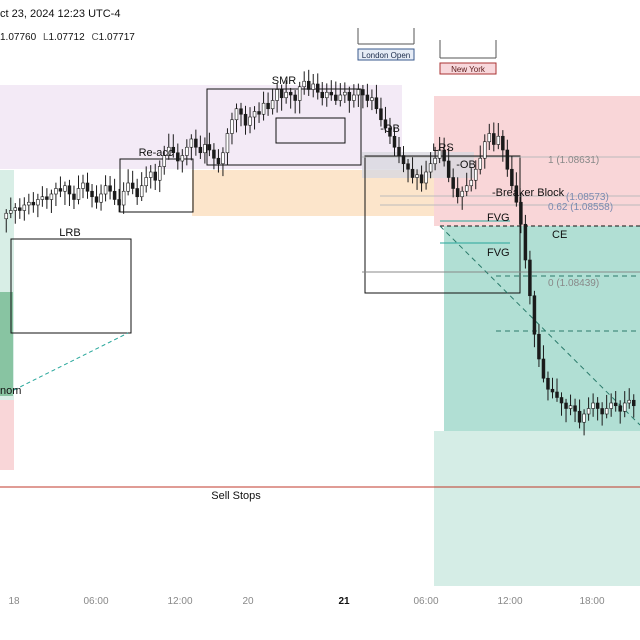  I want to click on lrb-label: LRB, so click(69, 233).